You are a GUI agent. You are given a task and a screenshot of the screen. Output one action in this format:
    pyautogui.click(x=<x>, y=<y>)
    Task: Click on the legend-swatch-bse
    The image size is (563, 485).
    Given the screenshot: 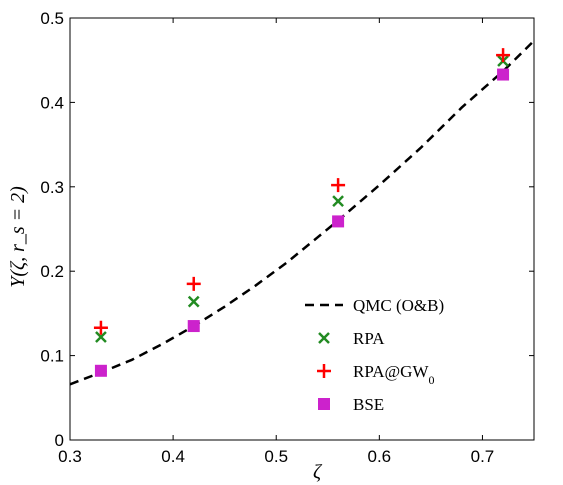 What is the action you would take?
    pyautogui.click(x=324, y=404)
    